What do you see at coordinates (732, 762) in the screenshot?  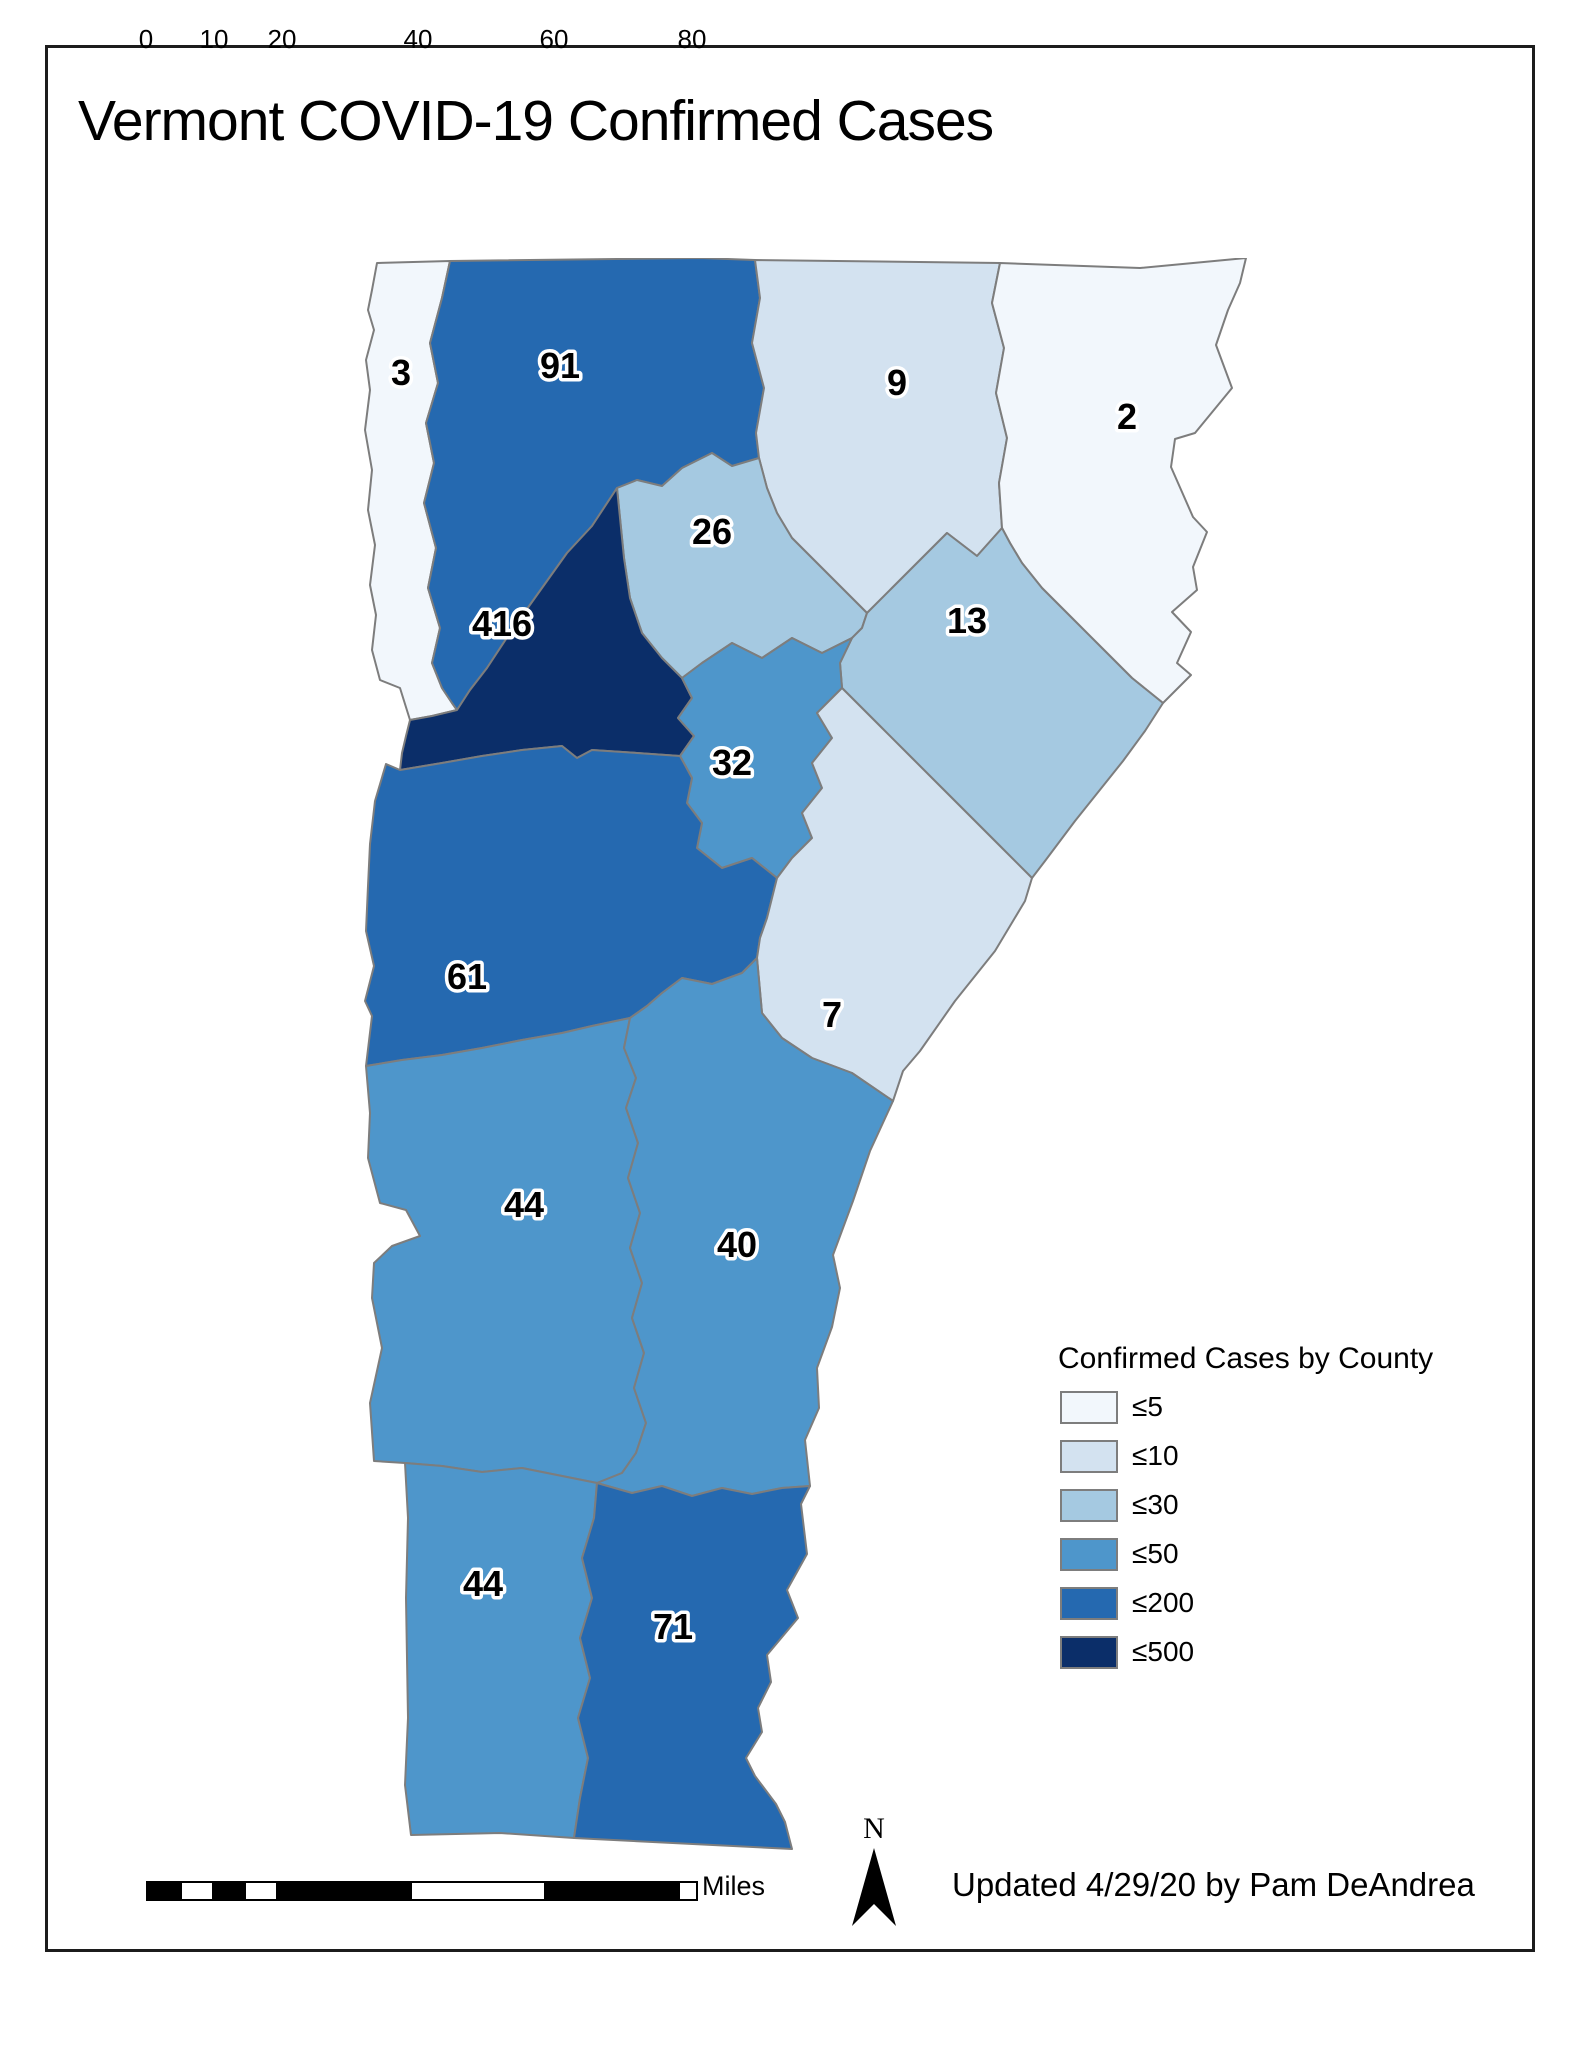 I see `county-cases-label-washington: 32` at bounding box center [732, 762].